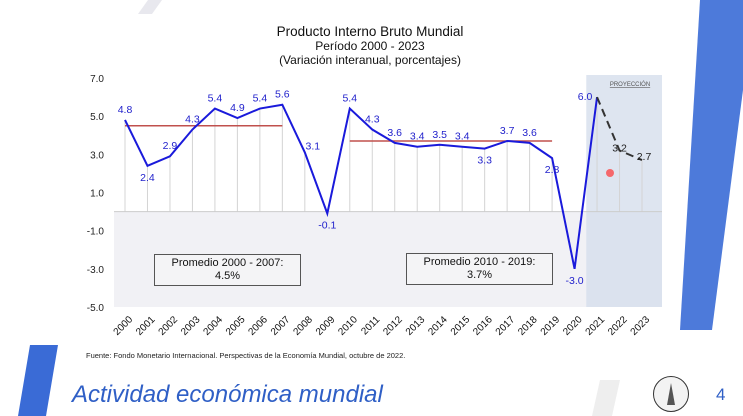 Image resolution: width=743 pixels, height=416 pixels. What do you see at coordinates (370, 60) in the screenshot?
I see `chart-subtitle-units: (Variación interanual, porcentajes)` at bounding box center [370, 60].